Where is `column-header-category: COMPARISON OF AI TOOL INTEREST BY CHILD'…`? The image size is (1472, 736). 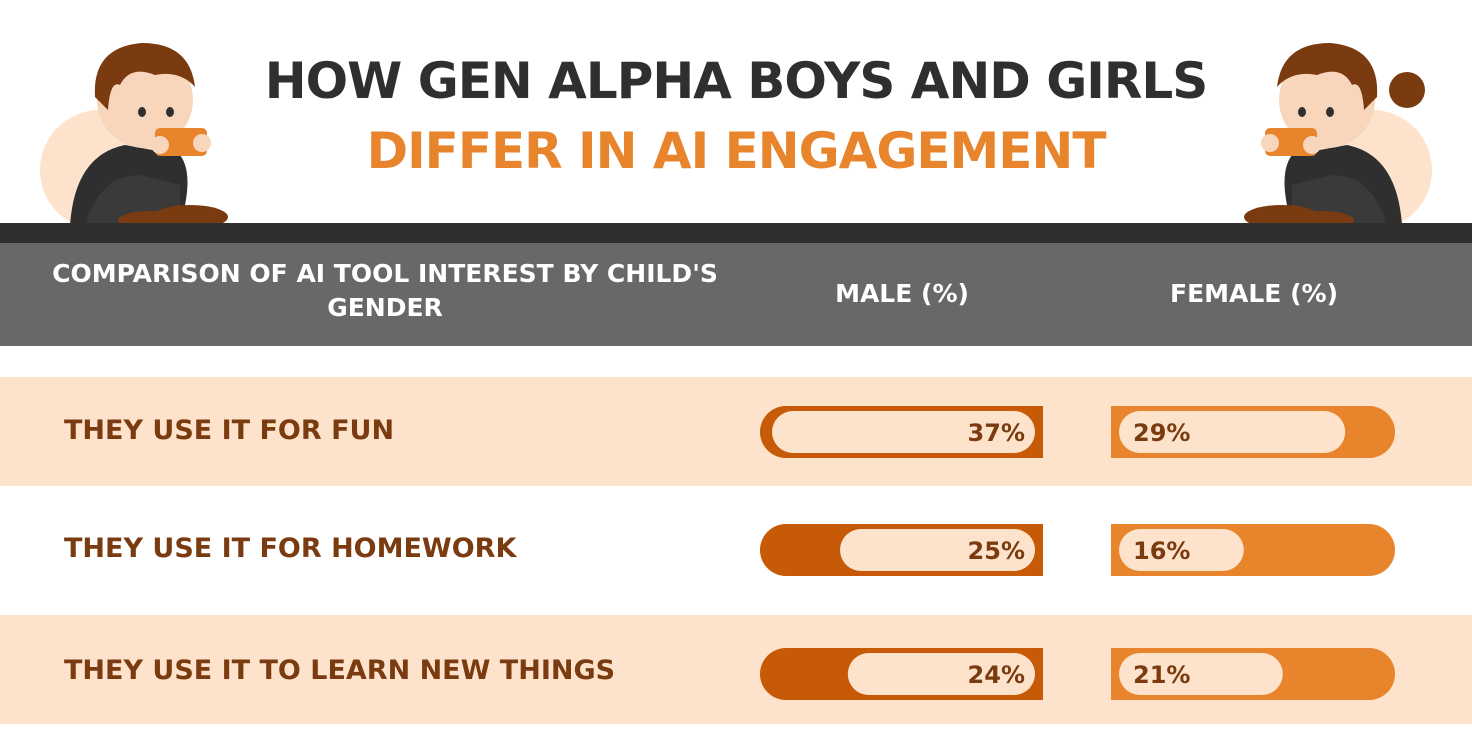 column-header-category: COMPARISON OF AI TOOL INTEREST BY CHILD'… is located at coordinates (385, 290).